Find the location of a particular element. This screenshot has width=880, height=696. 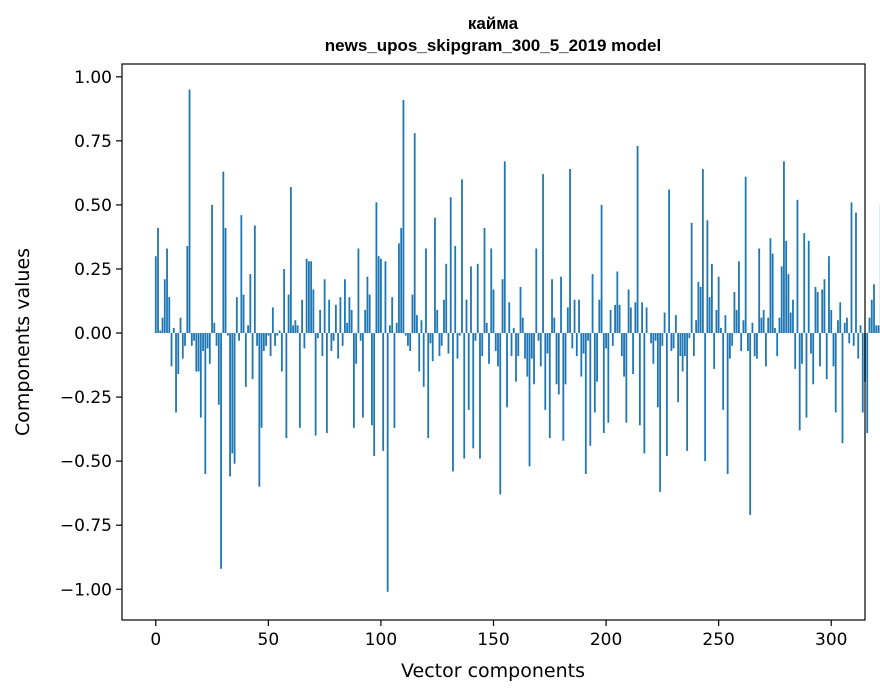

y-tick-label: 0.25 is located at coordinates (93, 270).